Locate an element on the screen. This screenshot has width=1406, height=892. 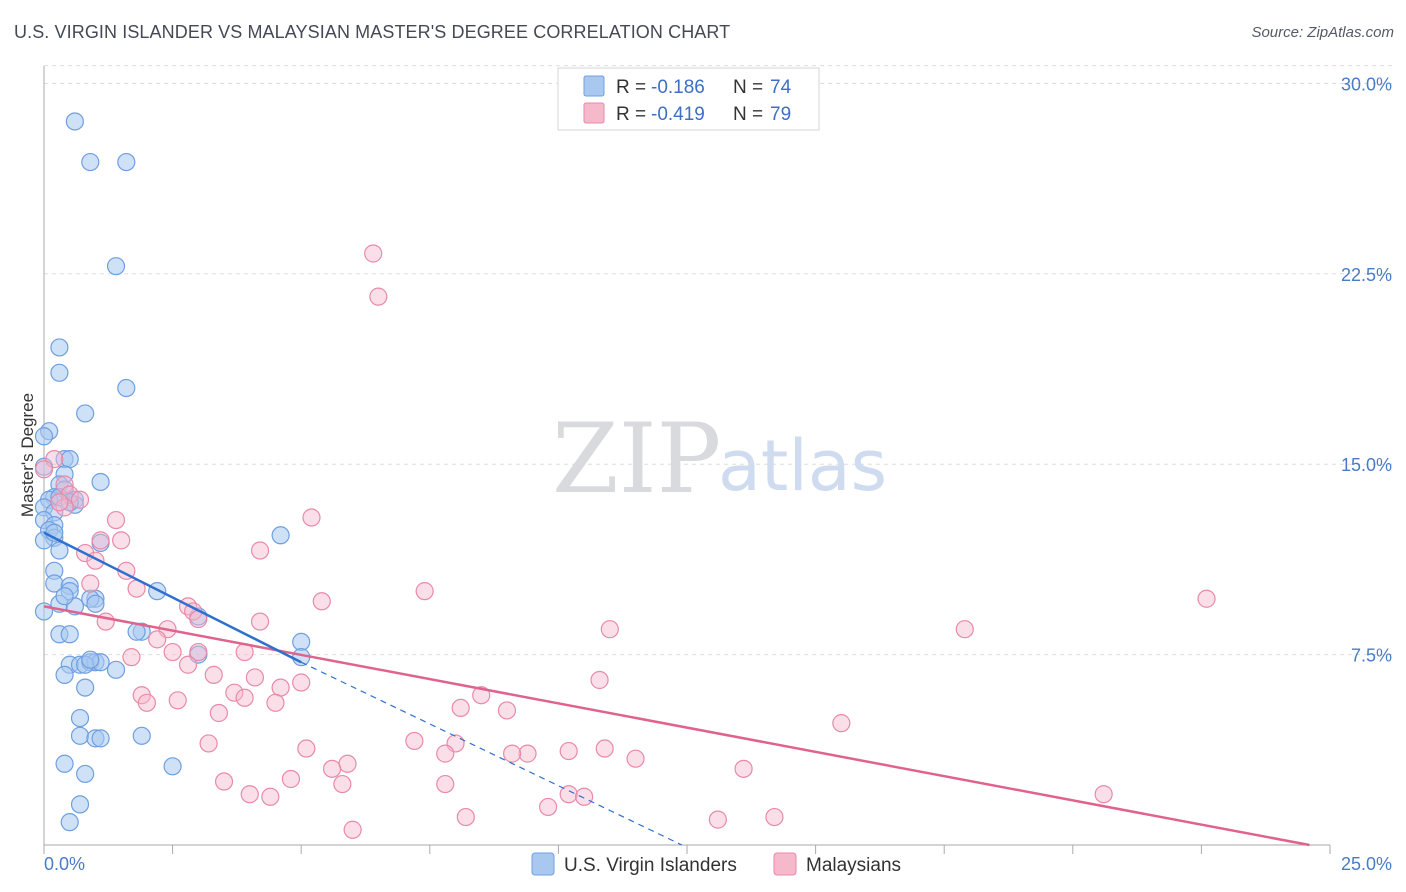
bottom-legend-label-pink: Malaysians is located at coordinates (853, 865).